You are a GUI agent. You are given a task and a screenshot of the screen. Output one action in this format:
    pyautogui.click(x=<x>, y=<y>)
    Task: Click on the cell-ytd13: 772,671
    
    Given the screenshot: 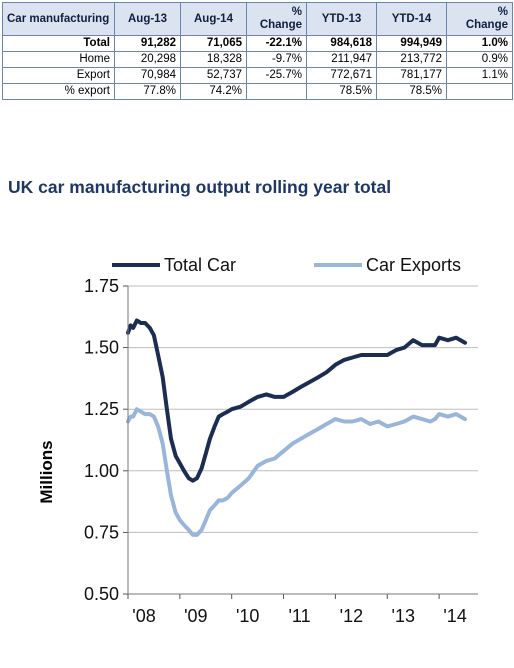 What is the action you would take?
    pyautogui.click(x=341, y=75)
    